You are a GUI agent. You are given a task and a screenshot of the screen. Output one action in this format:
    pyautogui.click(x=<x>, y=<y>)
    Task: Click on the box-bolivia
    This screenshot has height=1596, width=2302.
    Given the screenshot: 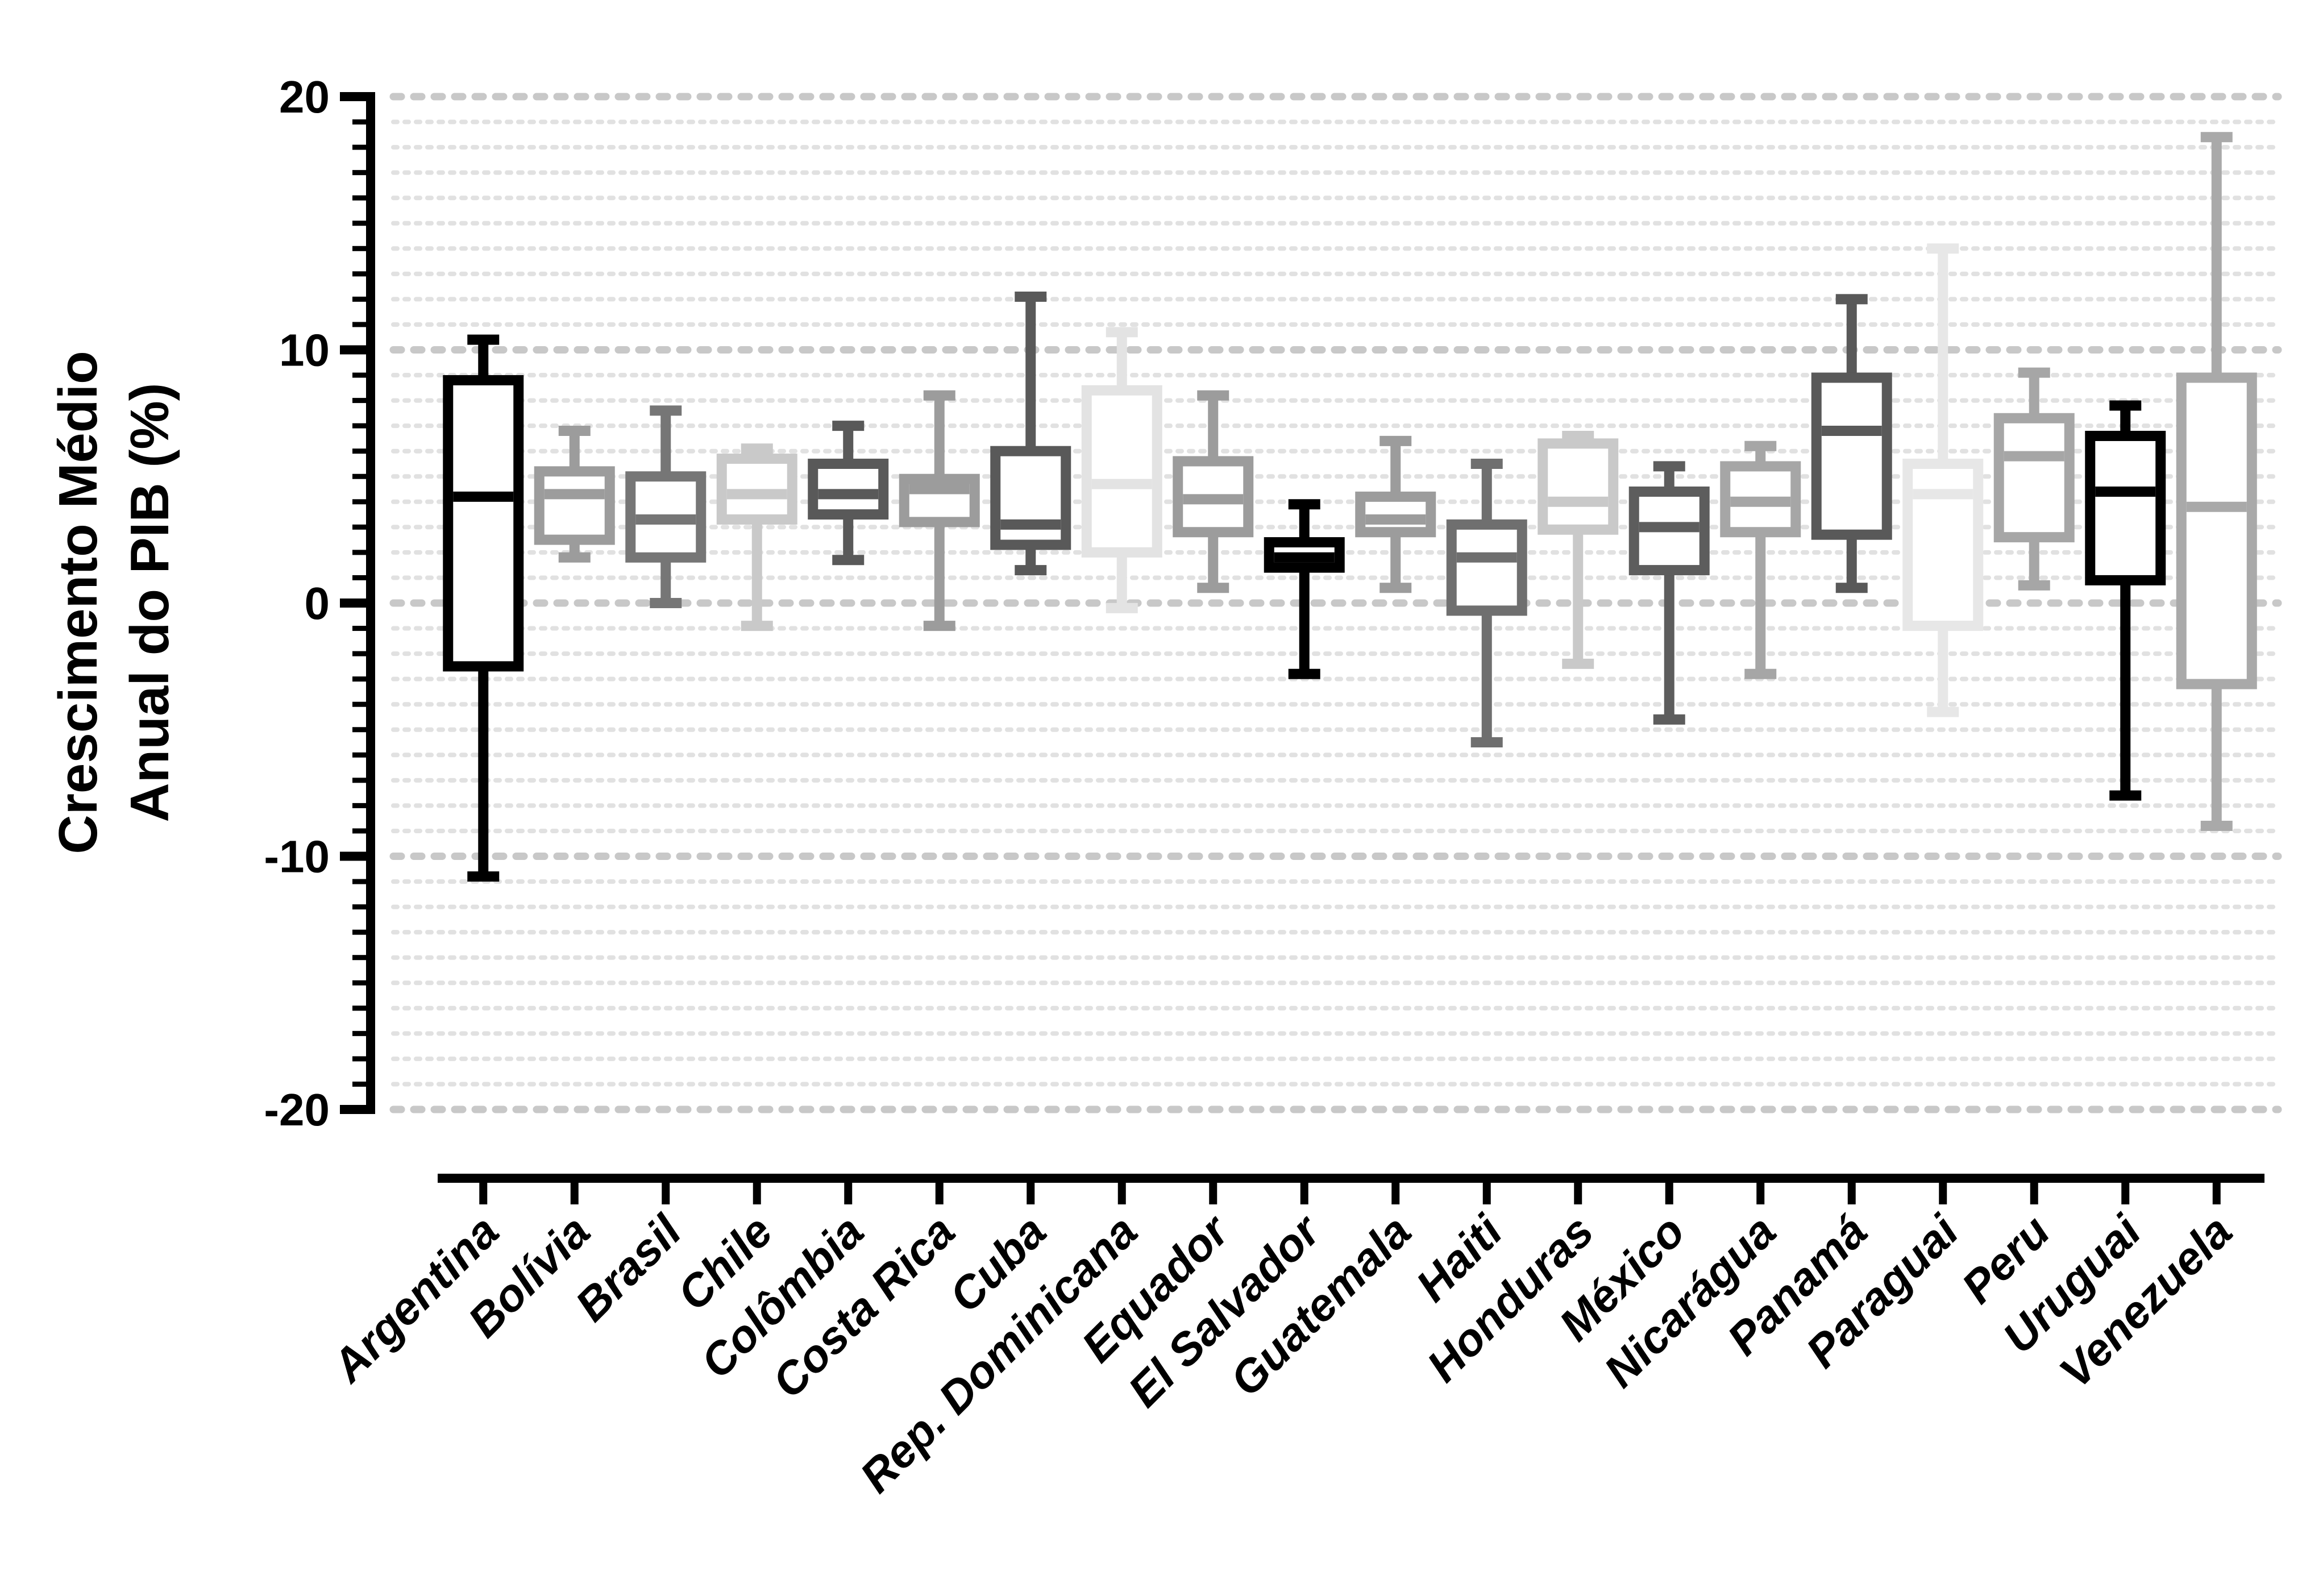 What is the action you would take?
    pyautogui.click(x=574, y=494)
    